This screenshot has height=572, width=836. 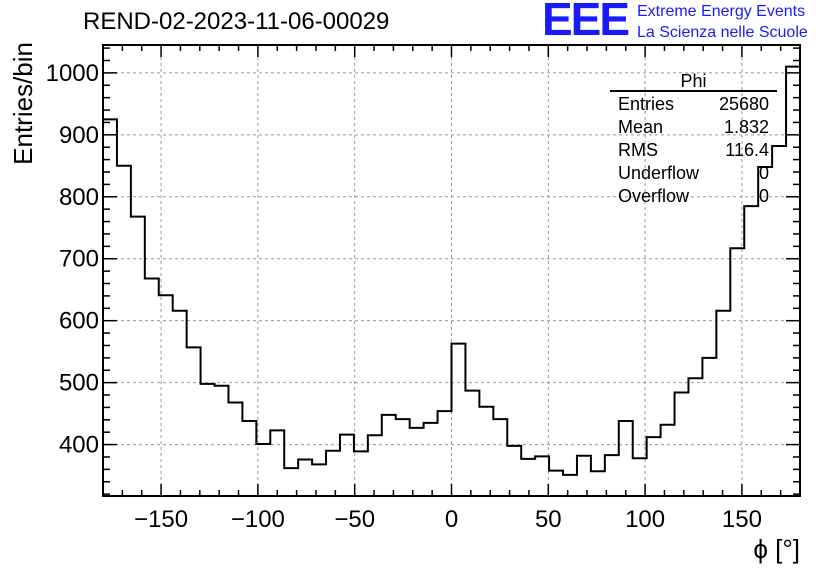 What do you see at coordinates (79, 135) in the screenshot?
I see `y-tick-label: 900` at bounding box center [79, 135].